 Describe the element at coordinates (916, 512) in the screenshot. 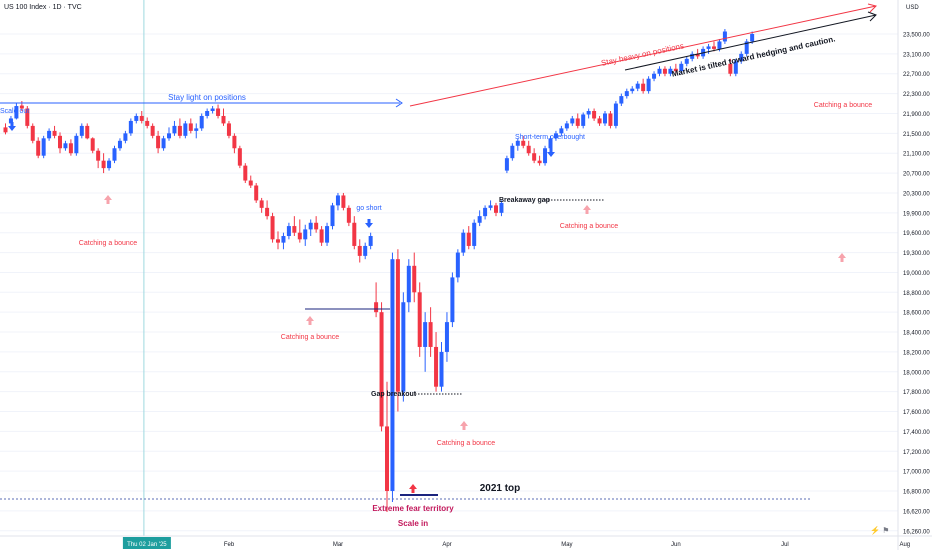

I see `y-tick-label: 16,620.00` at that location.